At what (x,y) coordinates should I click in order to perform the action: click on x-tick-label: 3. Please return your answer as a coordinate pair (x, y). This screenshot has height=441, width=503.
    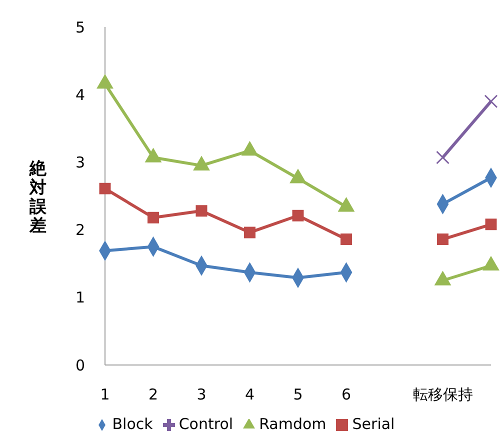
    Looking at the image, I should click on (201, 395).